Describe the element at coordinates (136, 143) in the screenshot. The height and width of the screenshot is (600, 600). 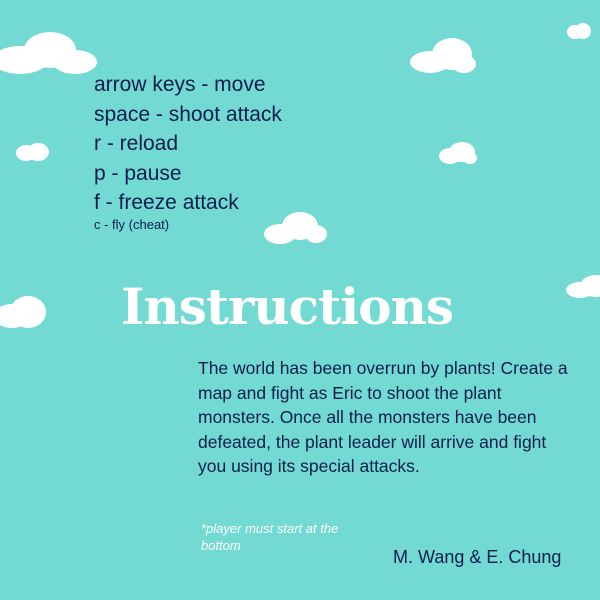
I see `control-reload: r - reload` at that location.